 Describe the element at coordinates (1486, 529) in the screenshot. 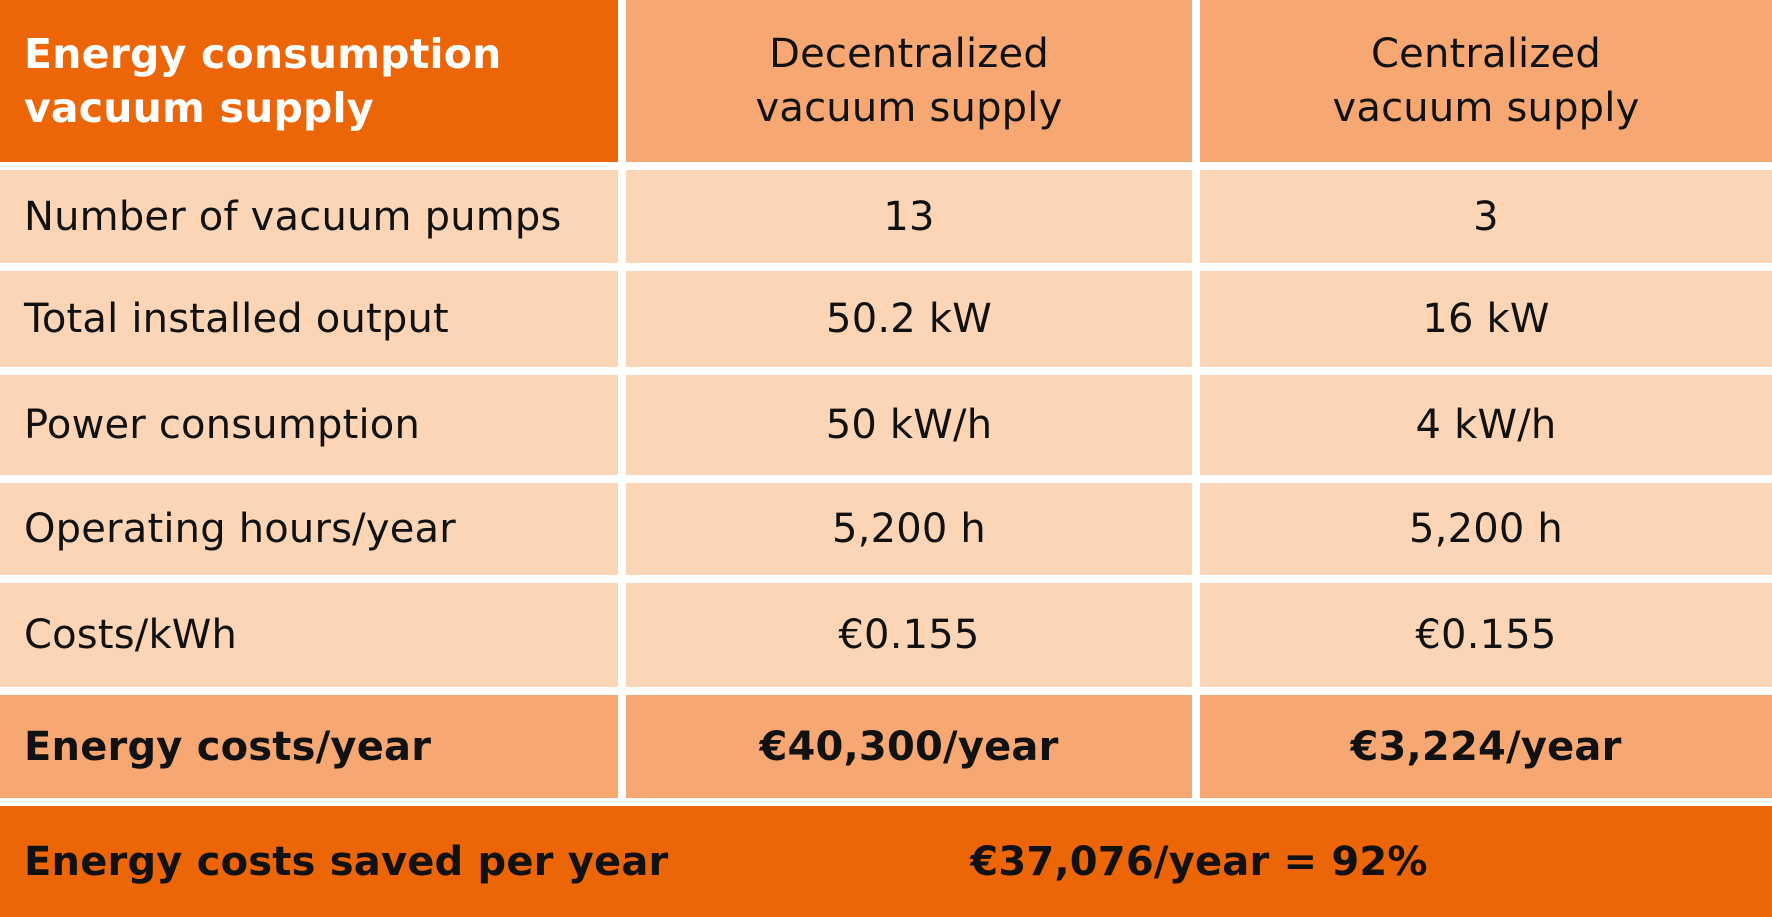

I see `row-value-centralized: 5,200 h` at that location.